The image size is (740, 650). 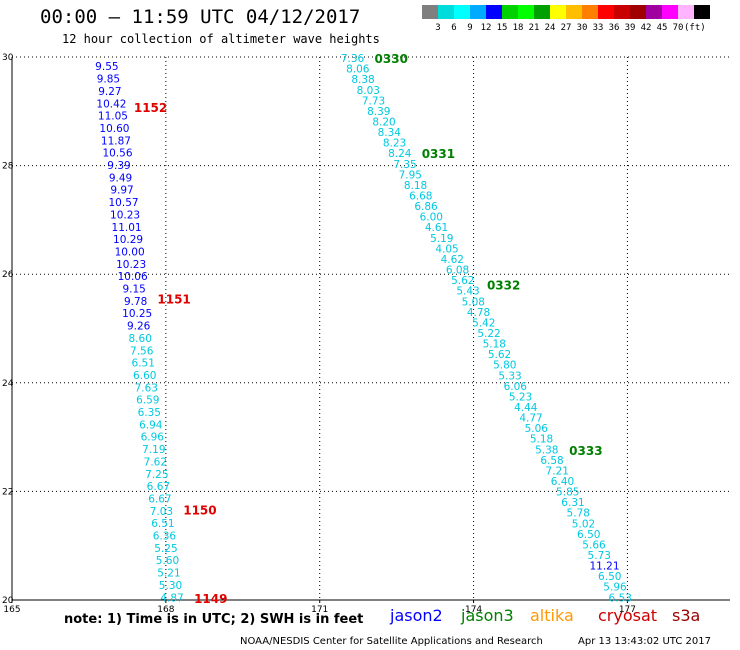 What do you see at coordinates (353, 59) in the screenshot?
I see `swh-value-jason3: 7.36` at bounding box center [353, 59].